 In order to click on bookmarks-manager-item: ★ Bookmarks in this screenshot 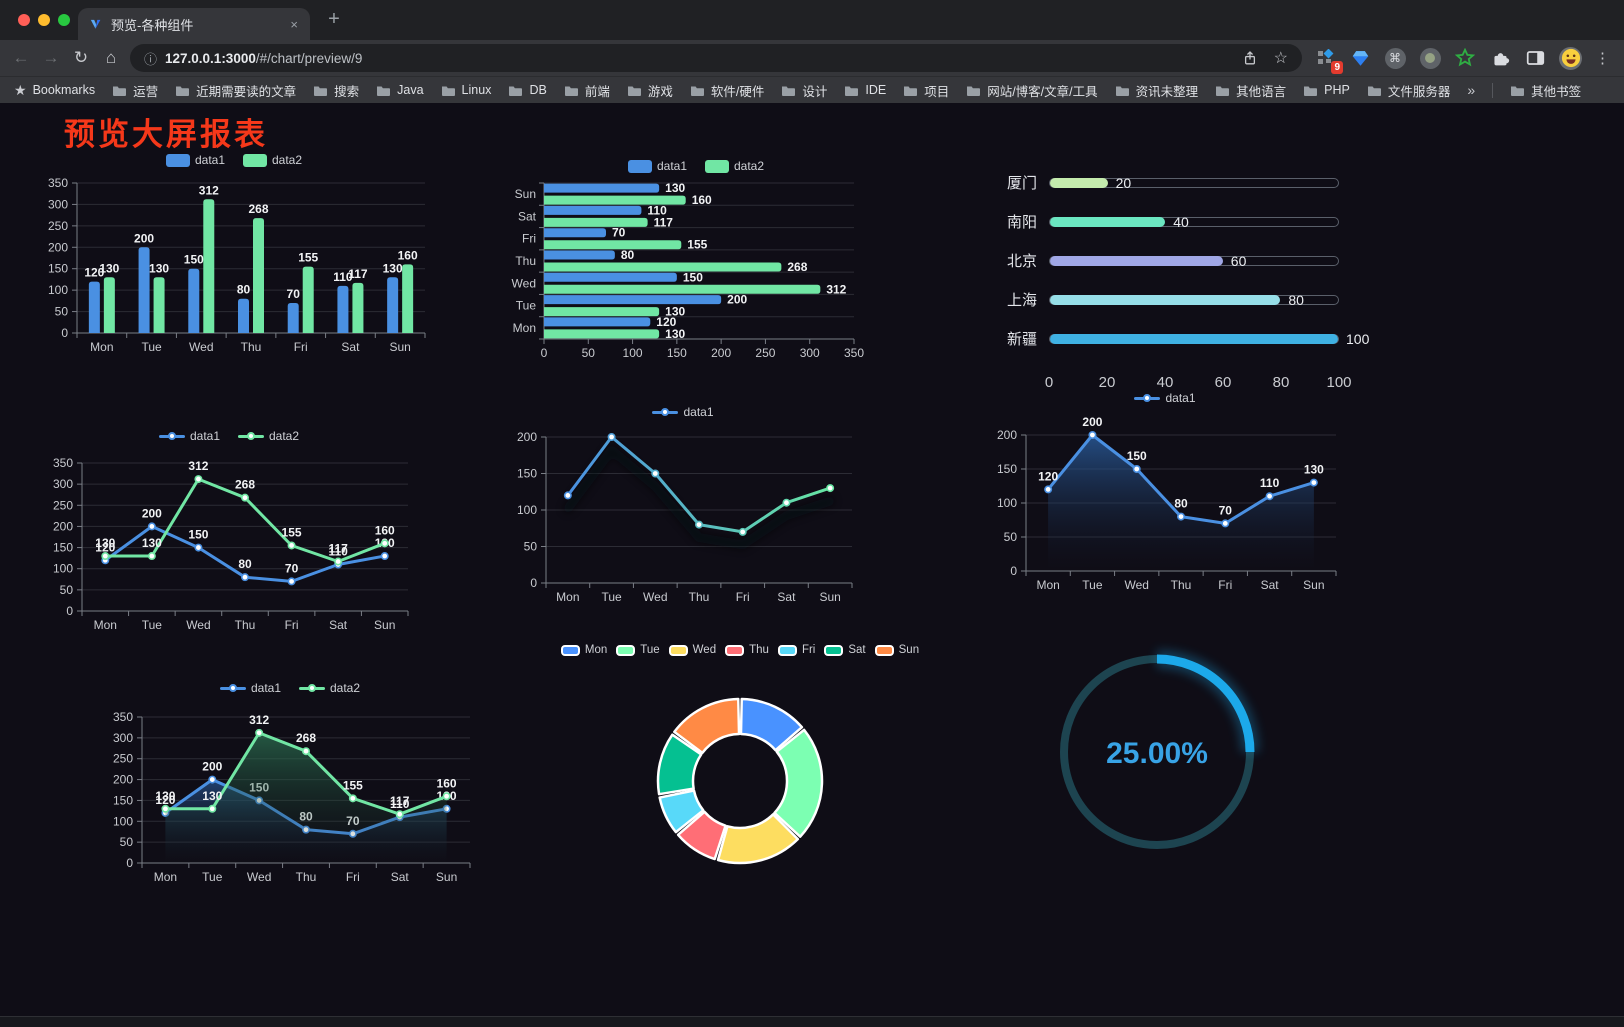, I will do `click(54, 90)`.